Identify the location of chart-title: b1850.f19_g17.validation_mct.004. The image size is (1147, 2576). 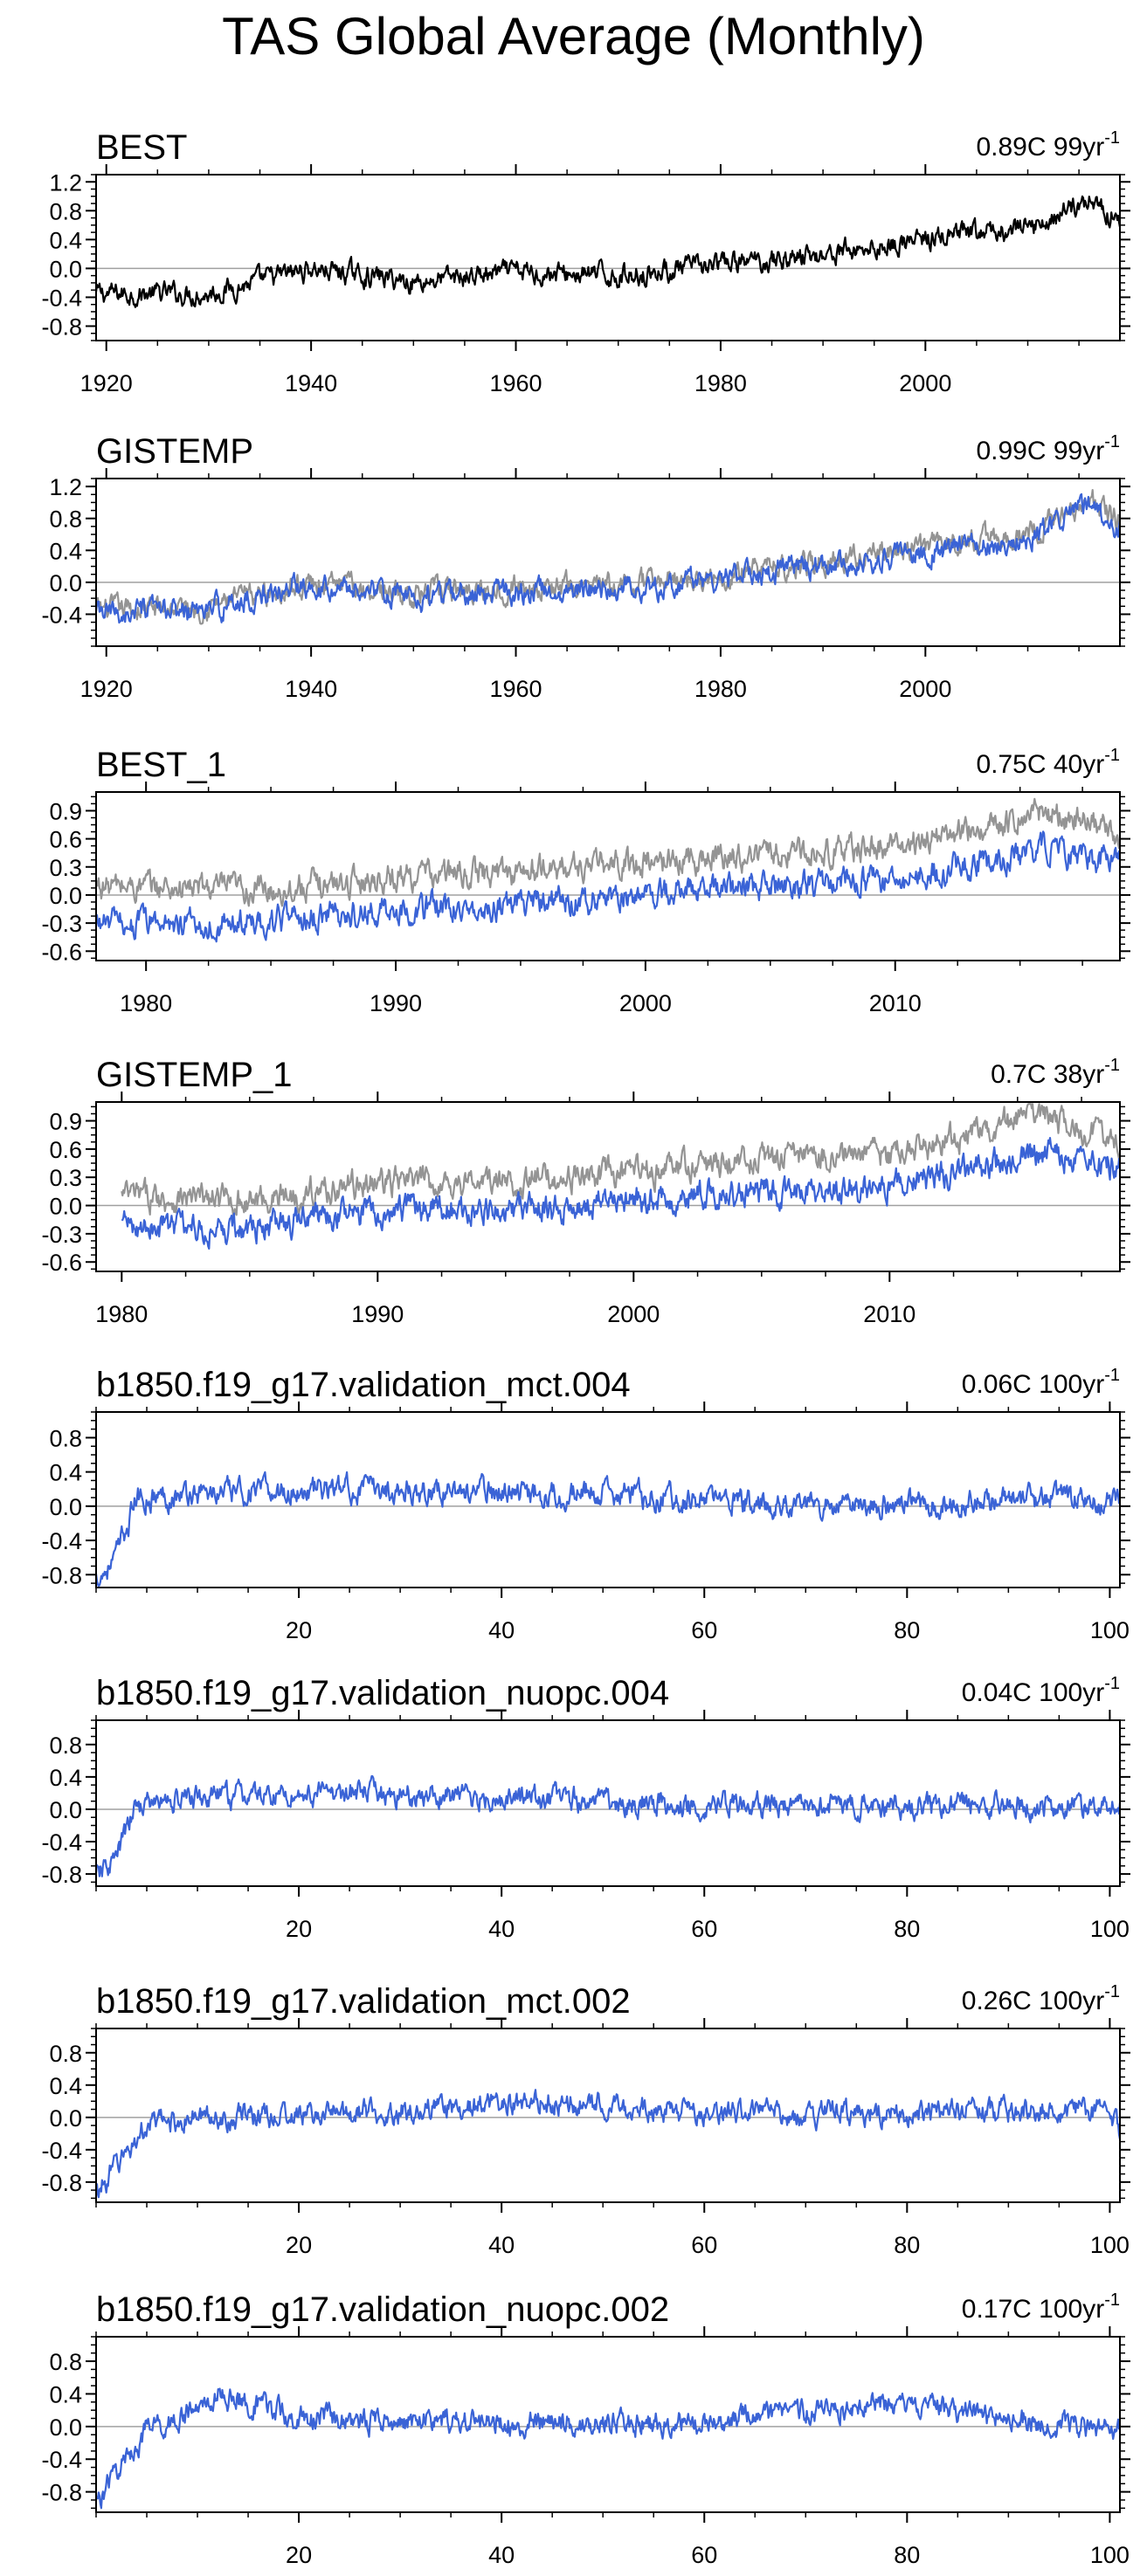
(363, 1385).